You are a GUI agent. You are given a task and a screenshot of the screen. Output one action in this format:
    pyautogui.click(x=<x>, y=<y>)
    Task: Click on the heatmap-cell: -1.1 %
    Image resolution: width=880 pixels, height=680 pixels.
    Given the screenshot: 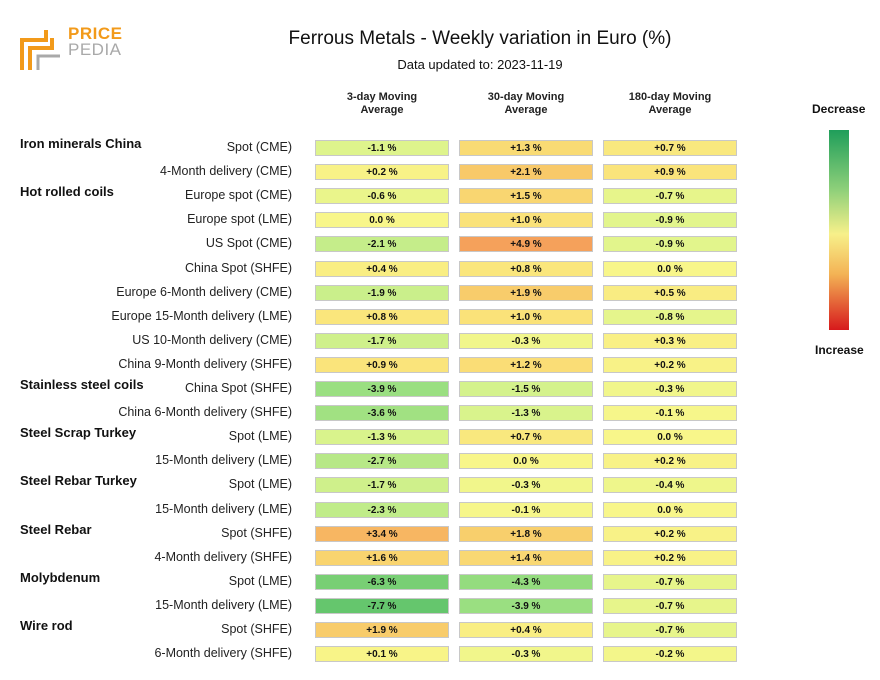 What is the action you would take?
    pyautogui.click(x=382, y=148)
    